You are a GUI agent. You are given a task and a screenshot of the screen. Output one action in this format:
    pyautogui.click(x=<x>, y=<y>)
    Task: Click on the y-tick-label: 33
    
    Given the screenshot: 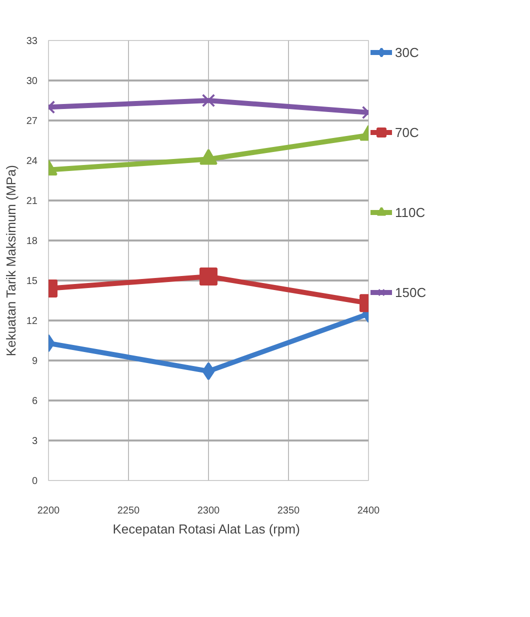 What is the action you would take?
    pyautogui.click(x=32, y=41)
    